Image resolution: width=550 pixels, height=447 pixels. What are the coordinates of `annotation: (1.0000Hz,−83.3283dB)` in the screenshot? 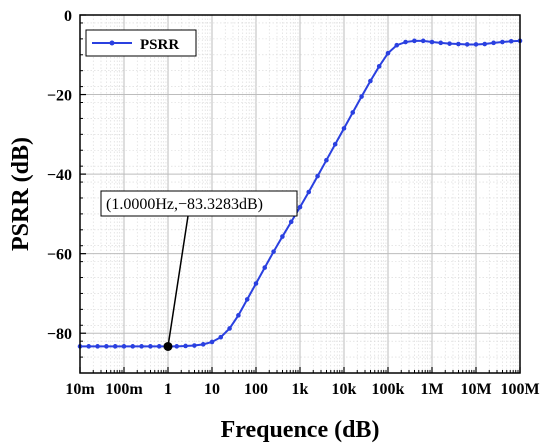 It's located at (199, 270).